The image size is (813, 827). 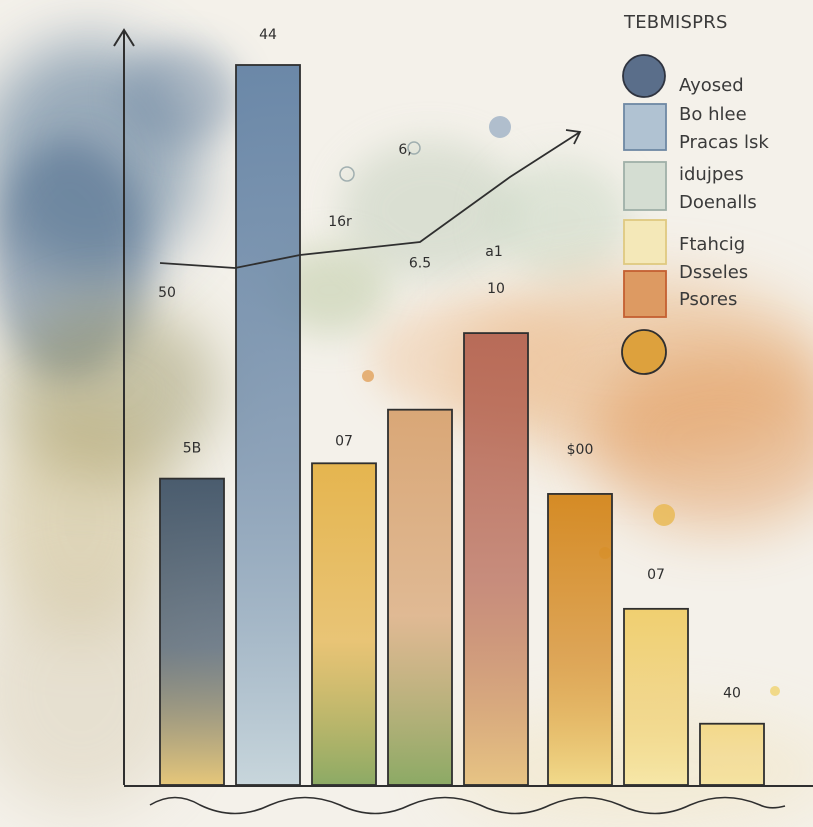 I want to click on data-label-1: 5B, so click(x=192, y=449).